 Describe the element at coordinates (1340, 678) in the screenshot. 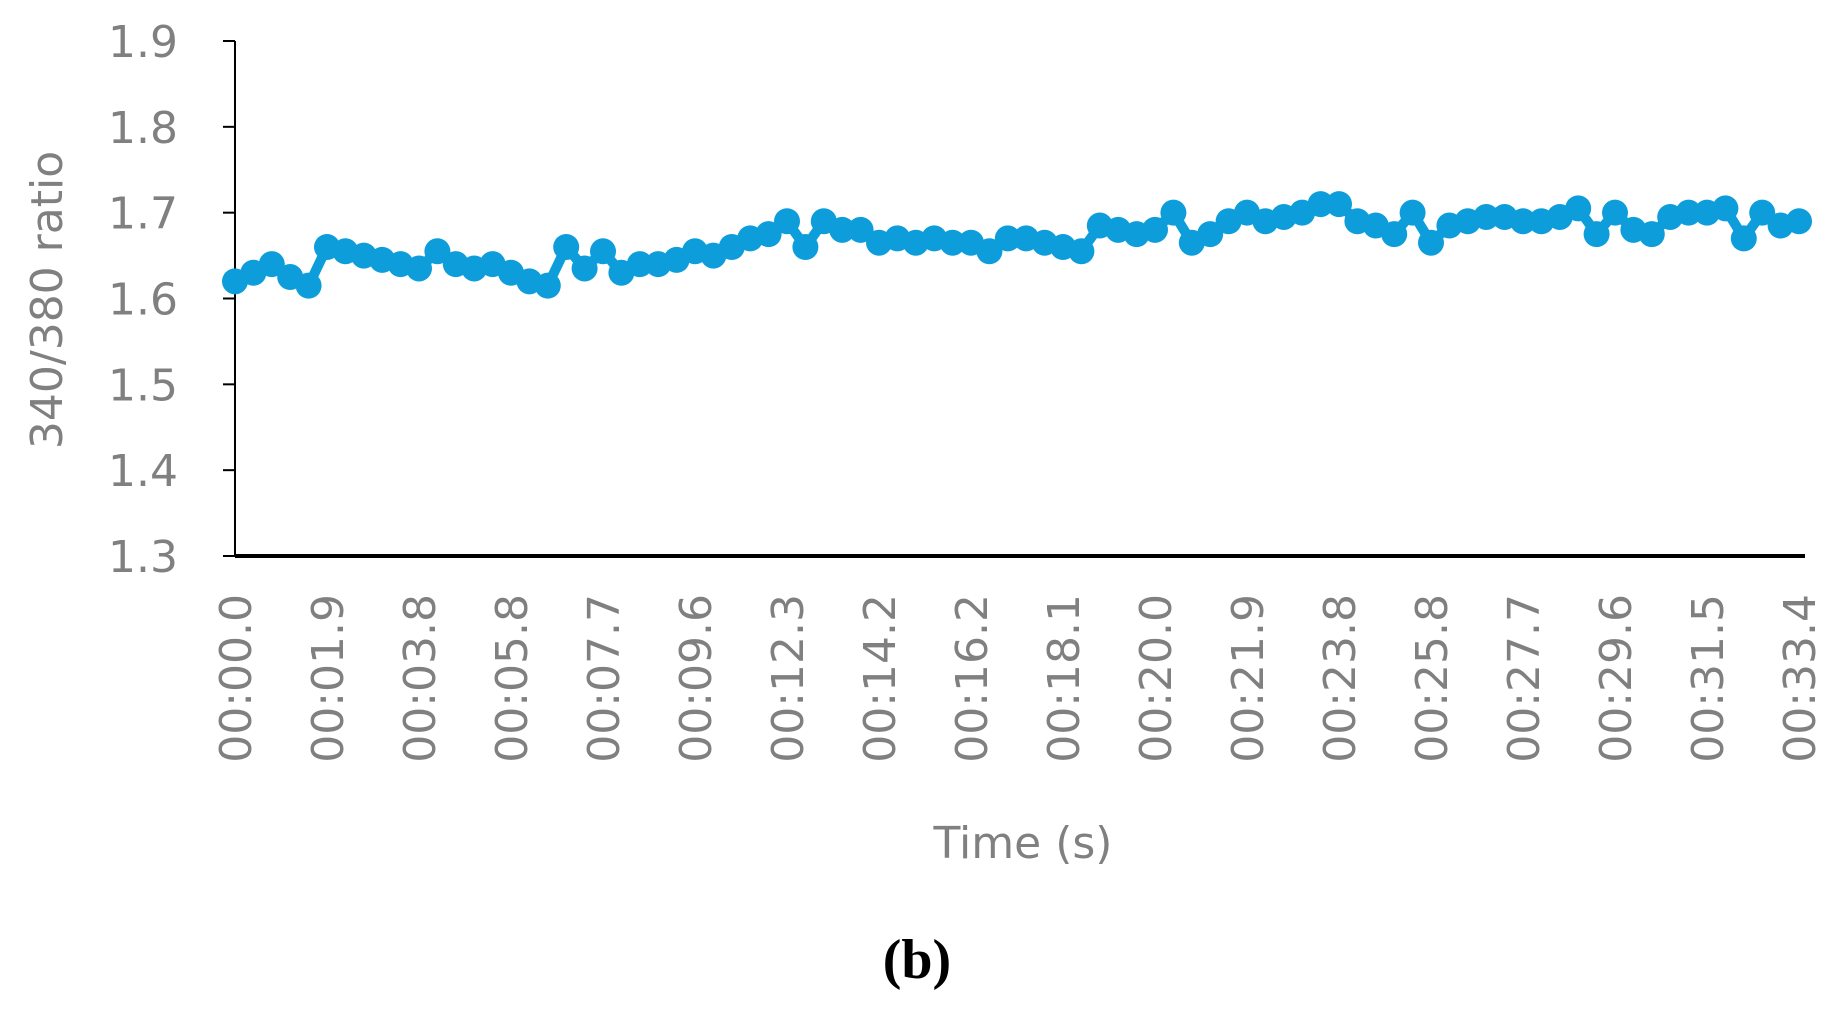

I see `x-tick-label: 00:23.8` at that location.